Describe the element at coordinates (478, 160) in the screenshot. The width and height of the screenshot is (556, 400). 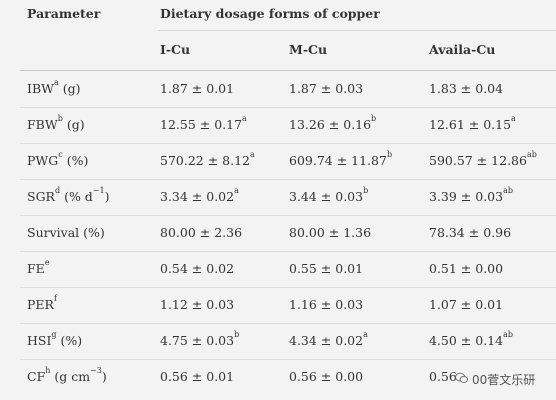
I see `value-text: 590.57 ± 12.86` at that location.